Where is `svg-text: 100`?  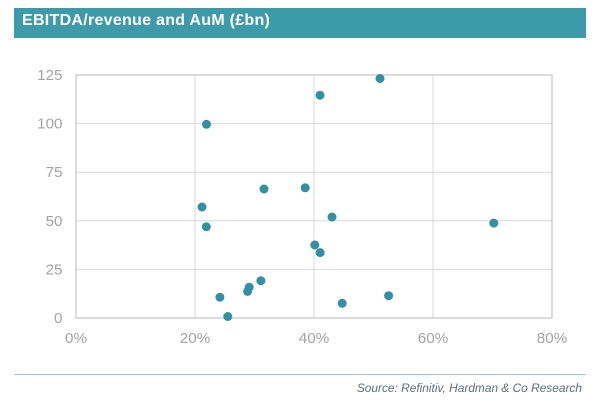 svg-text: 100 is located at coordinates (49, 124).